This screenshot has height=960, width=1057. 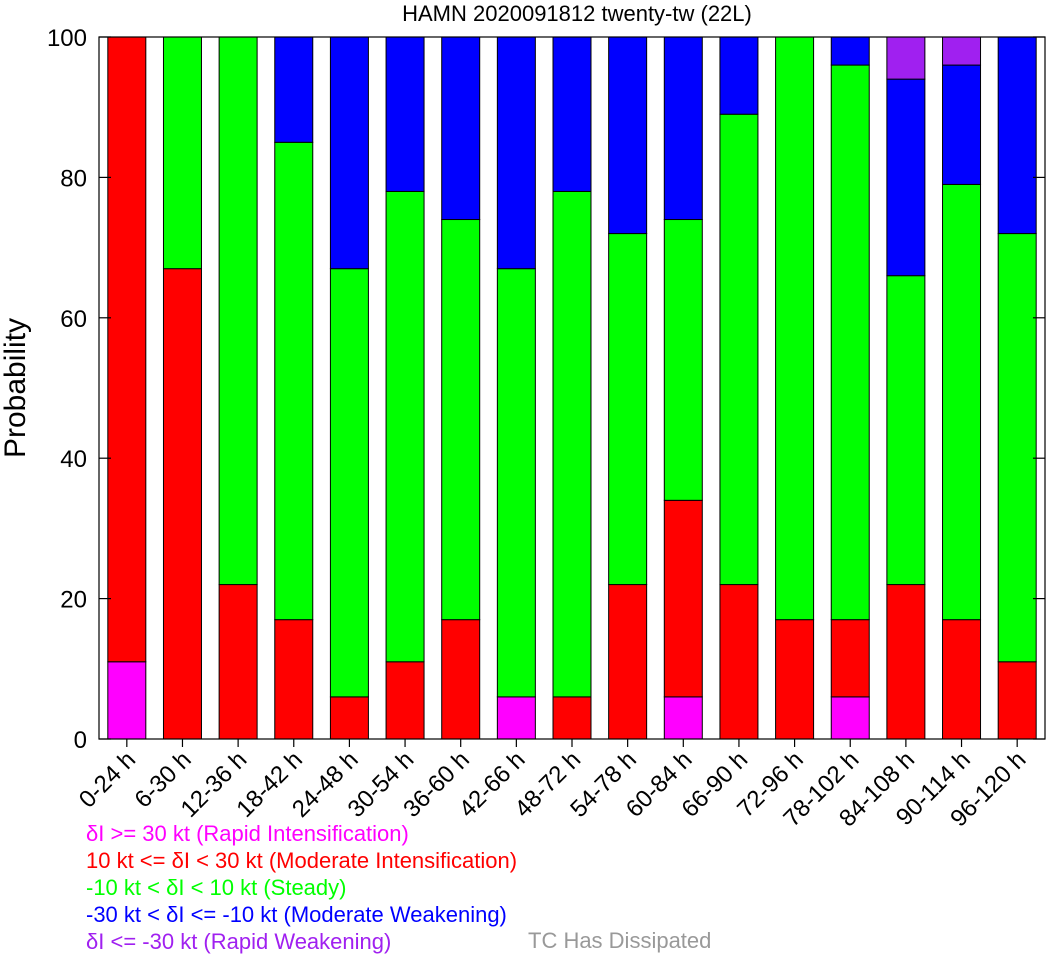 I want to click on y-tick-label-0: 0, so click(x=80, y=740).